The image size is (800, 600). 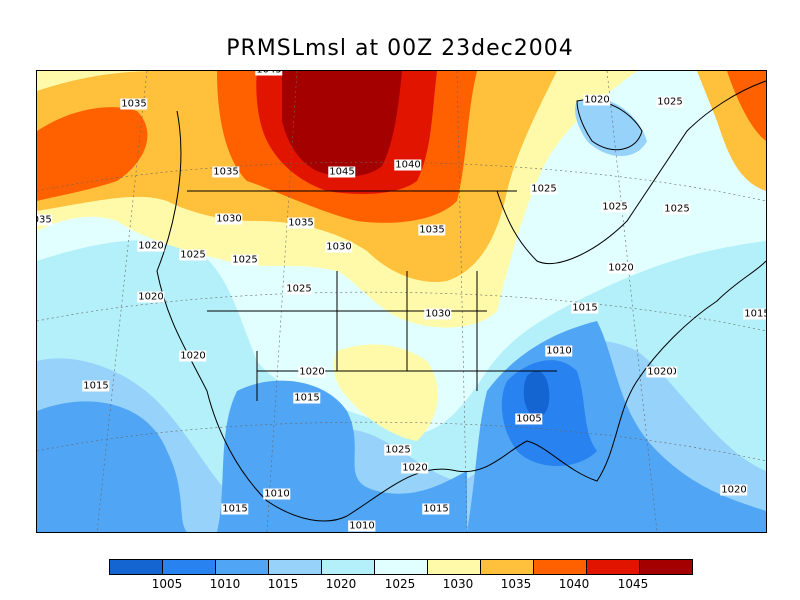 I want to click on map-title: PRMSLmsl at 00Z 23dec2004, so click(x=400, y=48).